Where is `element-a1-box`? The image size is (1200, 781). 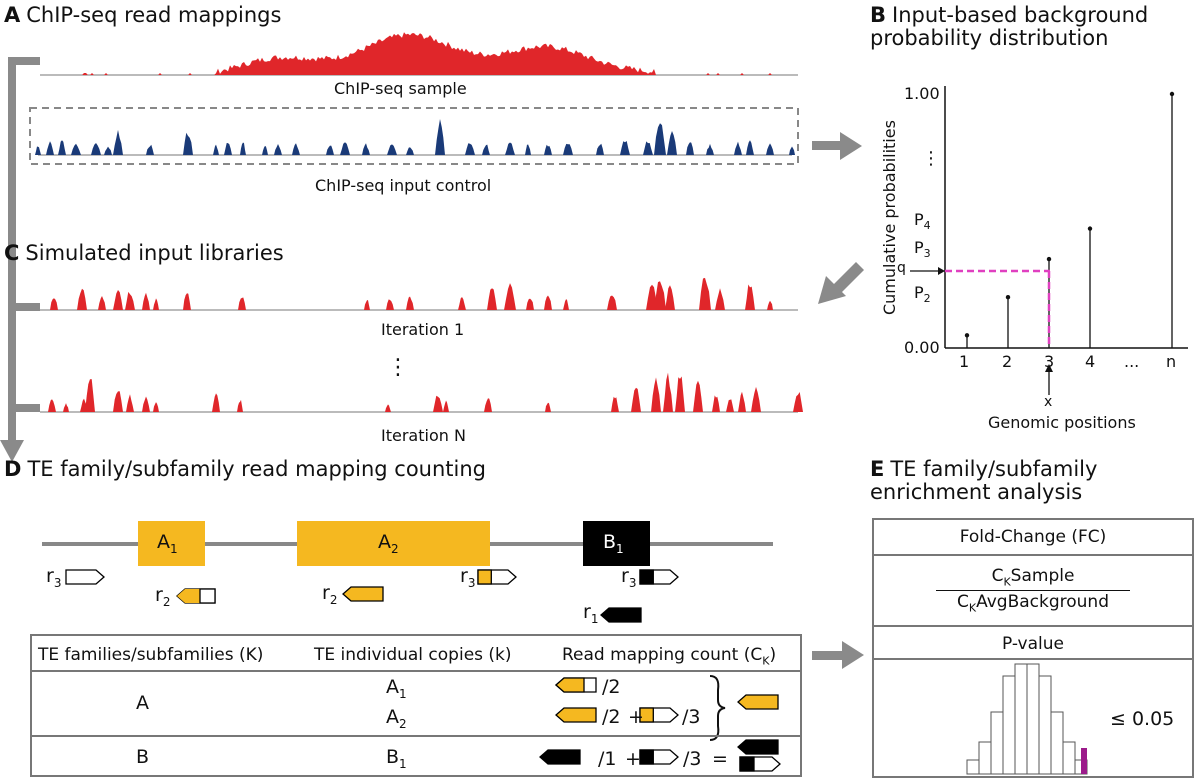
element-a1-box is located at coordinates (171, 543).